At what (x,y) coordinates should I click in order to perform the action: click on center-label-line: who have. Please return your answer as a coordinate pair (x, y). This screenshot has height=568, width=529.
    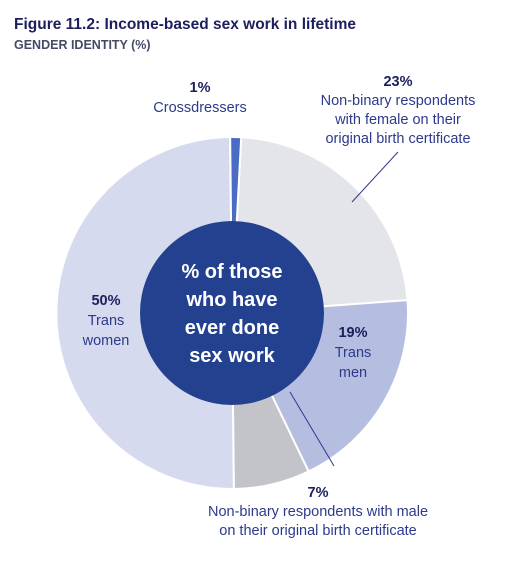
    Looking at the image, I should click on (231, 300).